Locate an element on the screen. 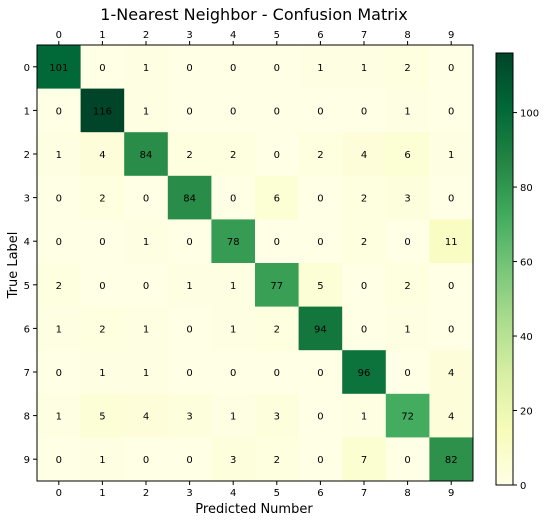 The height and width of the screenshot is (523, 545). cell-value-label: 3 is located at coordinates (277, 417).